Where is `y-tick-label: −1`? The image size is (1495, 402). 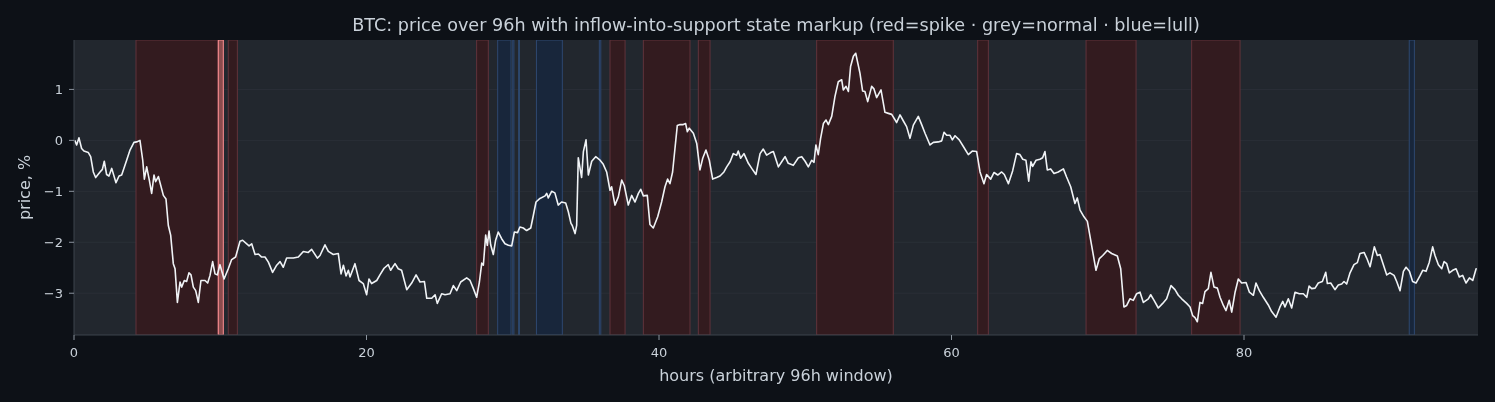
y-tick-label: −1 is located at coordinates (53, 191).